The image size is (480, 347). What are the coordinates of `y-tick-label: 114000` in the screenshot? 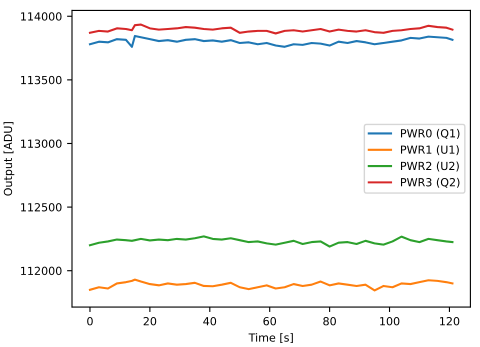 It's located at (41, 16).